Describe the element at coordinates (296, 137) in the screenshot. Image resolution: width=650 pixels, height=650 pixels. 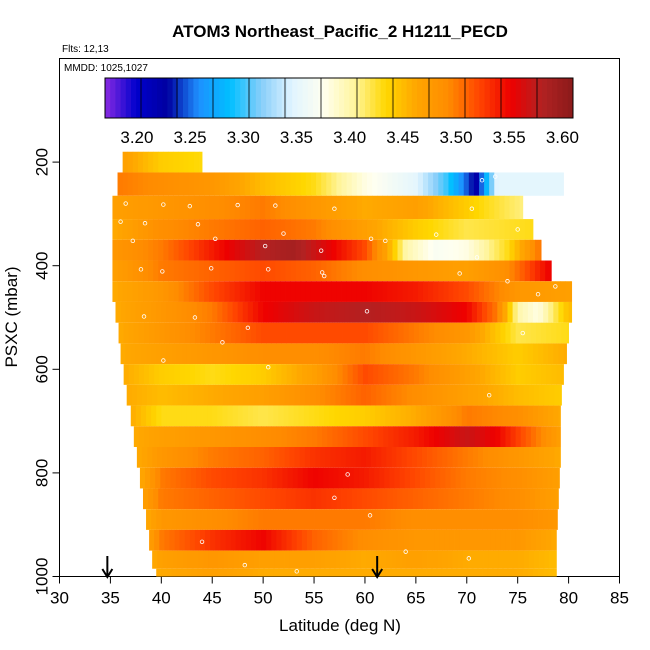
I see `colorbar-tick-label: 3.35` at that location.